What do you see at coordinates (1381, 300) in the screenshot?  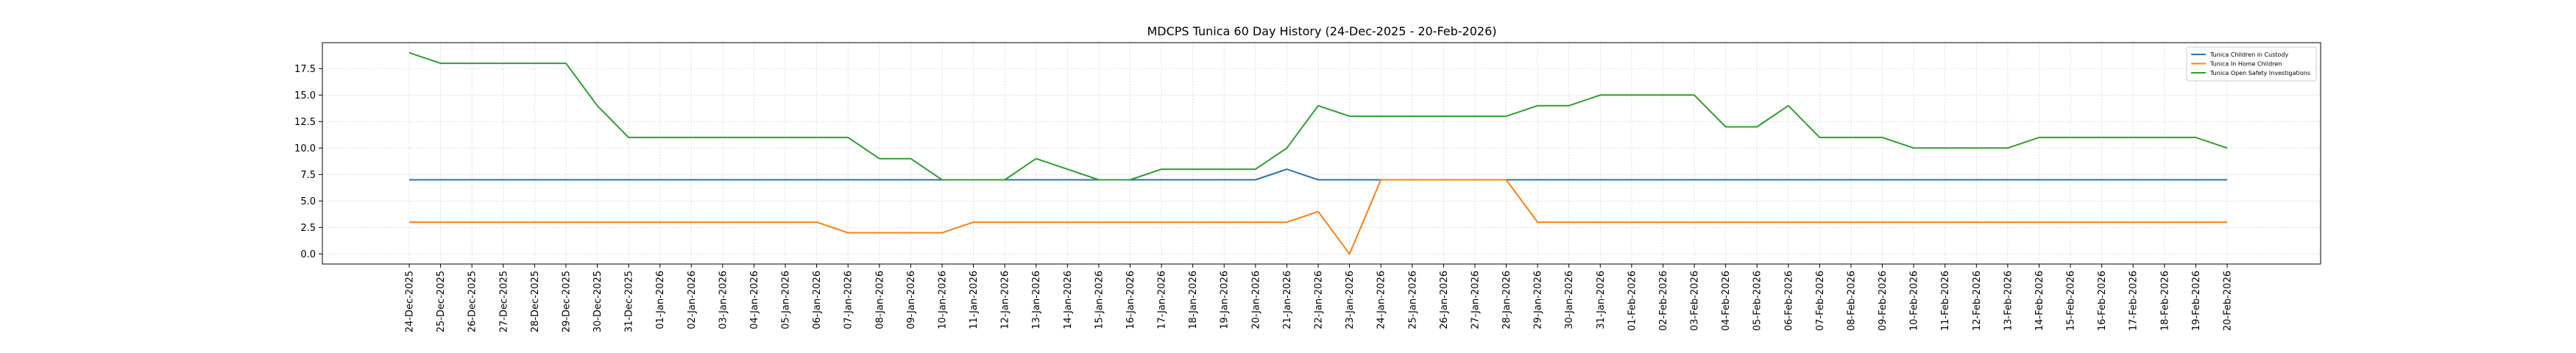 I see `x-tick-label: 24-Jan-2026` at bounding box center [1381, 300].